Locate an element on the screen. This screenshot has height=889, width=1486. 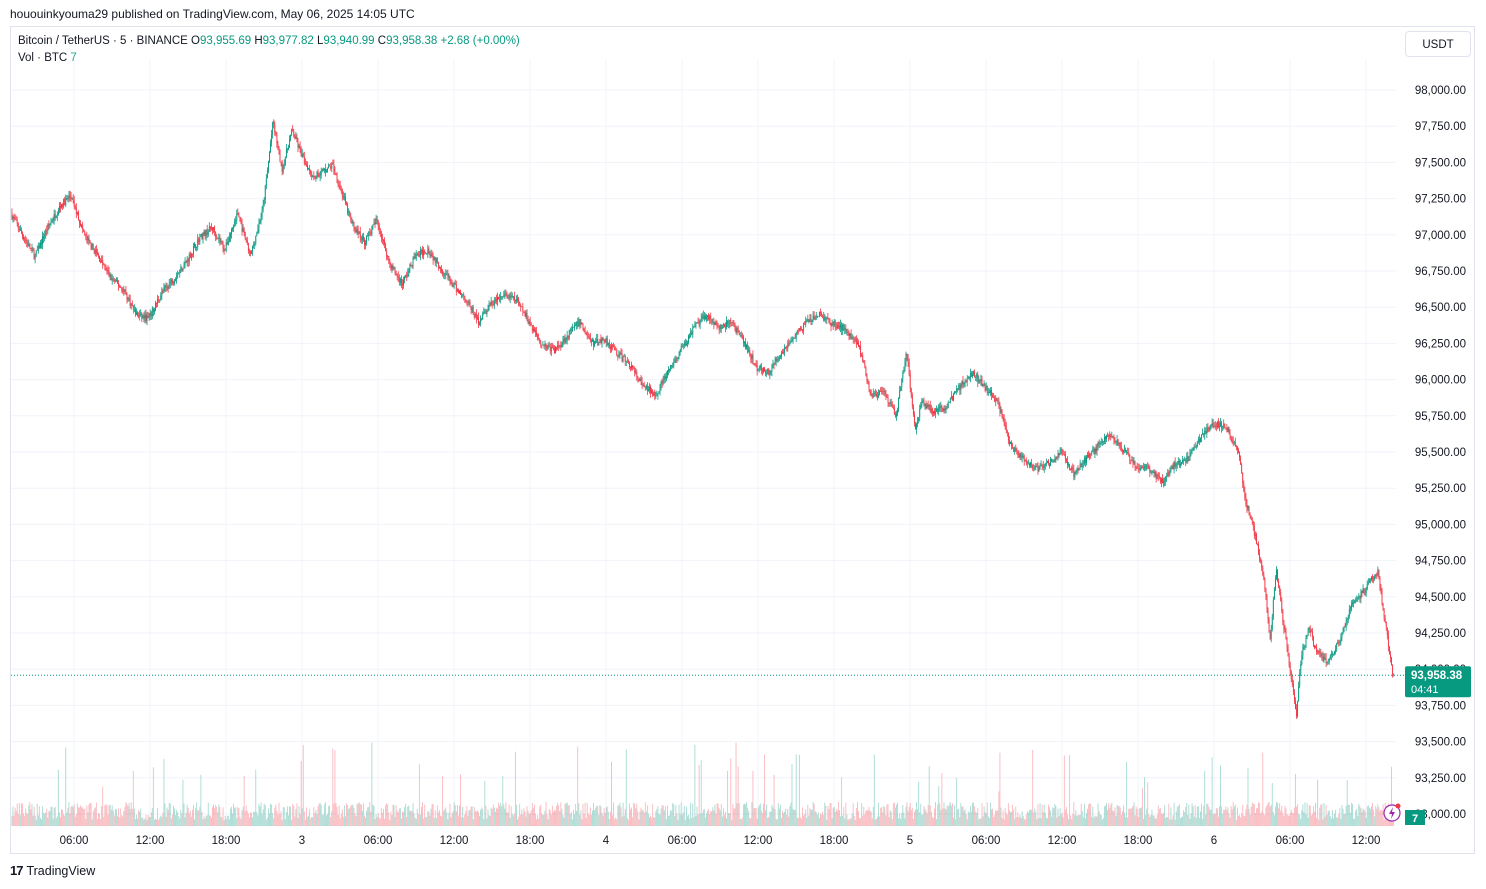
symbol-label: Bitcoin / TetherUS · 5 · BINANCE is located at coordinates (103, 41).